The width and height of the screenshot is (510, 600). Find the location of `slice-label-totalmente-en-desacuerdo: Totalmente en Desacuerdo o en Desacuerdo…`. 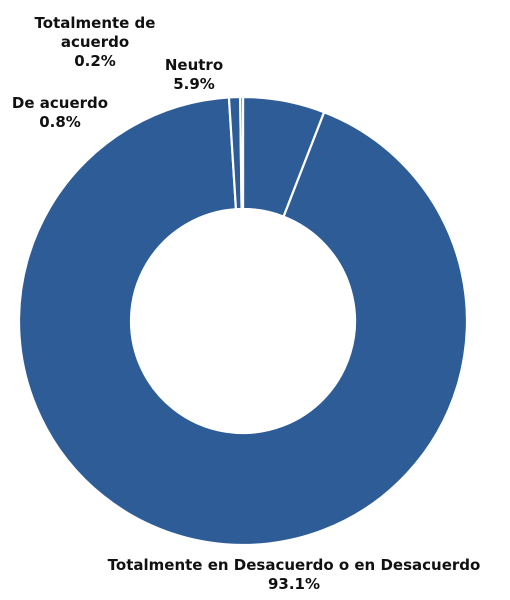

slice-label-totalmente-en-desacuerdo: Totalmente en Desacuerdo o en Desacuerdo… is located at coordinates (294, 575).